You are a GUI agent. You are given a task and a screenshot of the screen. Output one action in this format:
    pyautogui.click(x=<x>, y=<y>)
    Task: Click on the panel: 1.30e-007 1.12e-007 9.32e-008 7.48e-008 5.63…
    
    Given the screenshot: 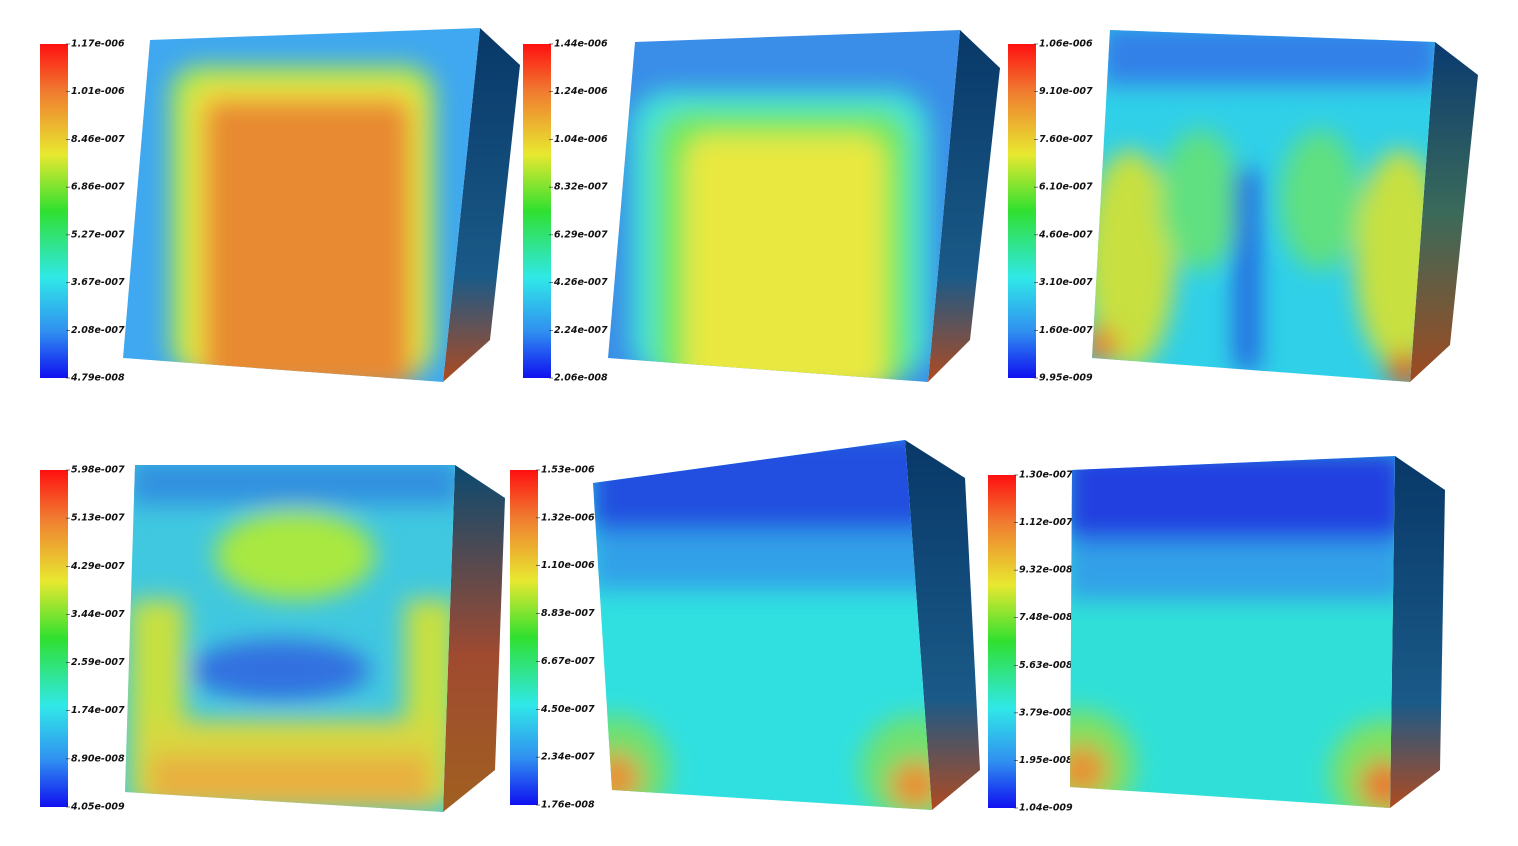 What is the action you would take?
    pyautogui.click(x=1216, y=635)
    